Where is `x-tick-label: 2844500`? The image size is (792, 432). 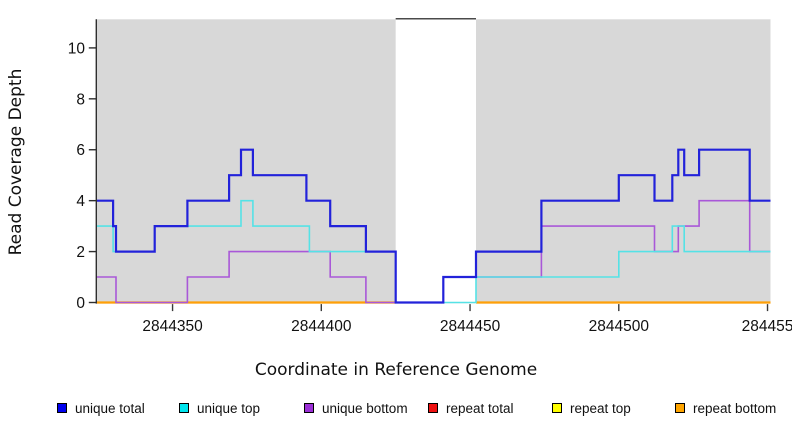 x-tick-label: 2844500 is located at coordinates (619, 326).